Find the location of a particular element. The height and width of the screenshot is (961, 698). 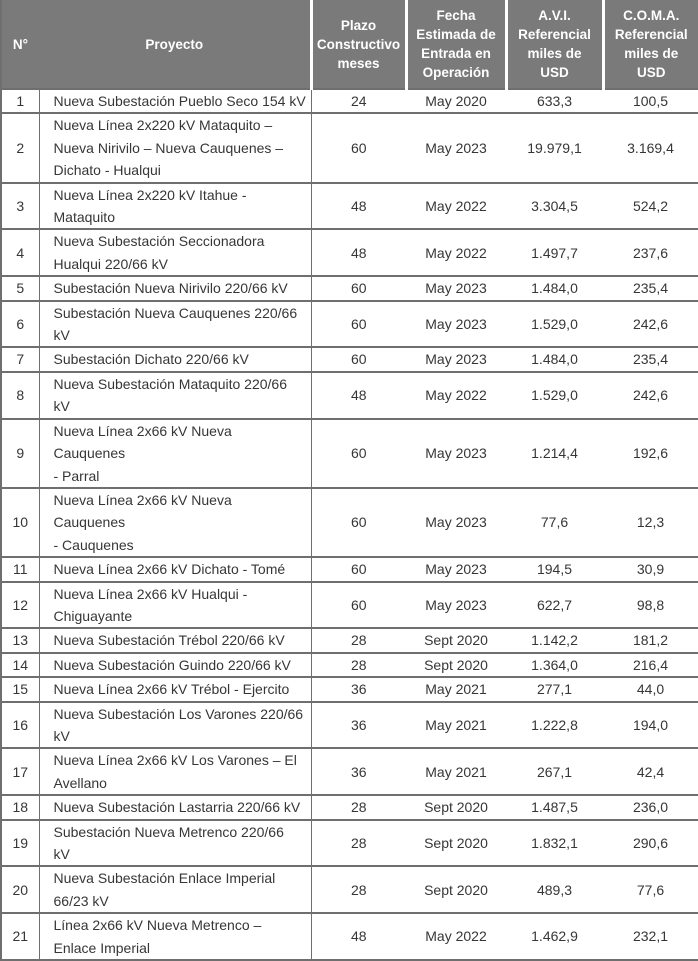

coma-cell: 12,3 is located at coordinates (650, 523).